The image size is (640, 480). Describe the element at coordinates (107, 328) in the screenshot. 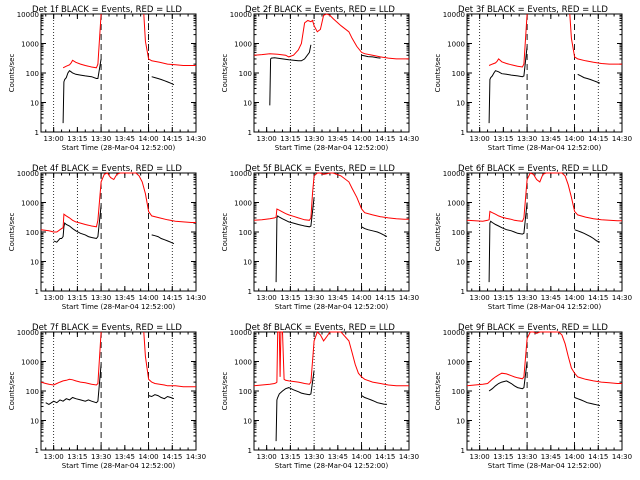

I see `panel-title: Det 7f BLACK = Events, RED = LLD` at that location.